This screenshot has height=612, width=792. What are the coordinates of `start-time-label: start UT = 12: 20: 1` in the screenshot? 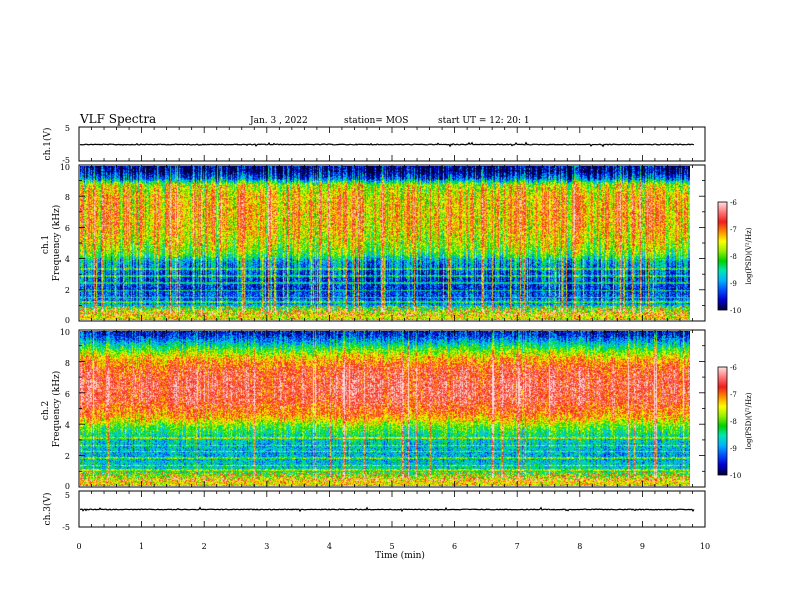 It's located at (484, 121).